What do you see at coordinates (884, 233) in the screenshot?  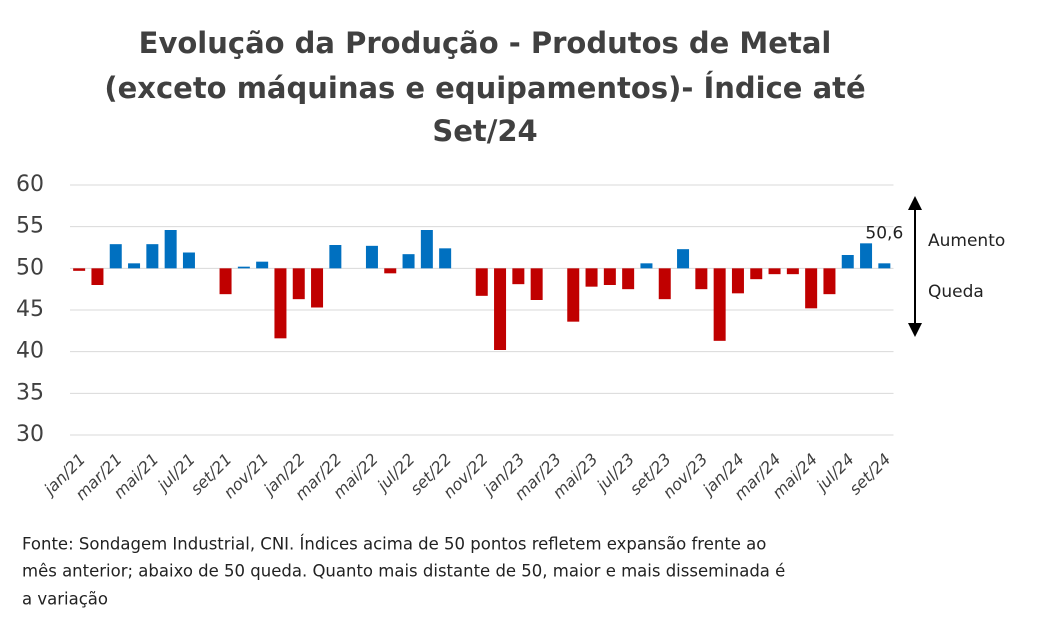 I see `data-label: 50,6` at bounding box center [884, 233].